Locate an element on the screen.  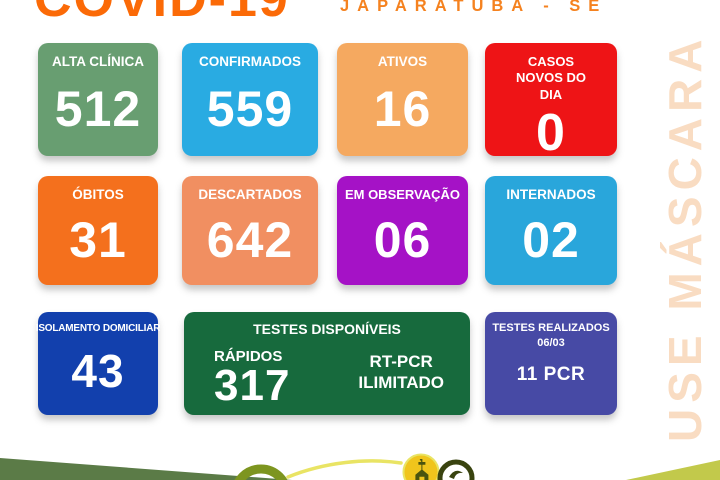
card-label: ISOLAMENTO DOMICILIAR is located at coordinates (98, 328).